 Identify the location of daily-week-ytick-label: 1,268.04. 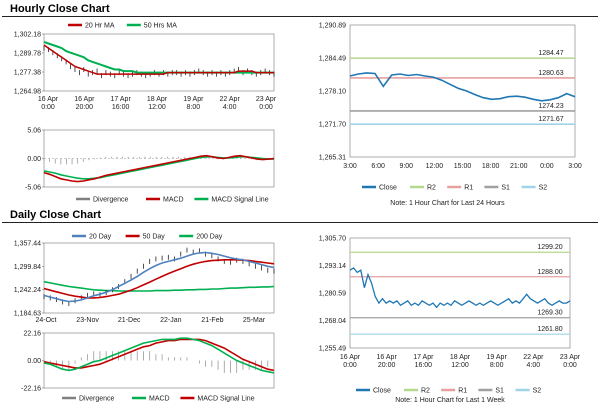
(332, 321).